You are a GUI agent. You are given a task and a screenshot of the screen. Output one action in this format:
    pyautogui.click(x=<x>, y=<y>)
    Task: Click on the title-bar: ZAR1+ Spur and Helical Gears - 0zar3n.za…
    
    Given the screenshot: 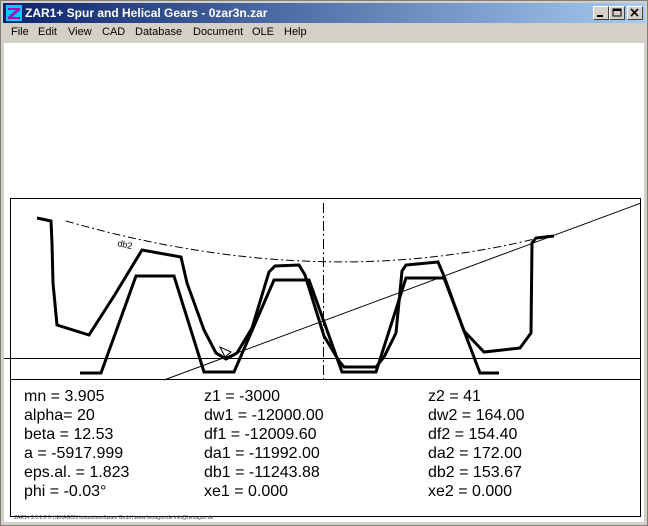 What is the action you would take?
    pyautogui.click(x=324, y=13)
    